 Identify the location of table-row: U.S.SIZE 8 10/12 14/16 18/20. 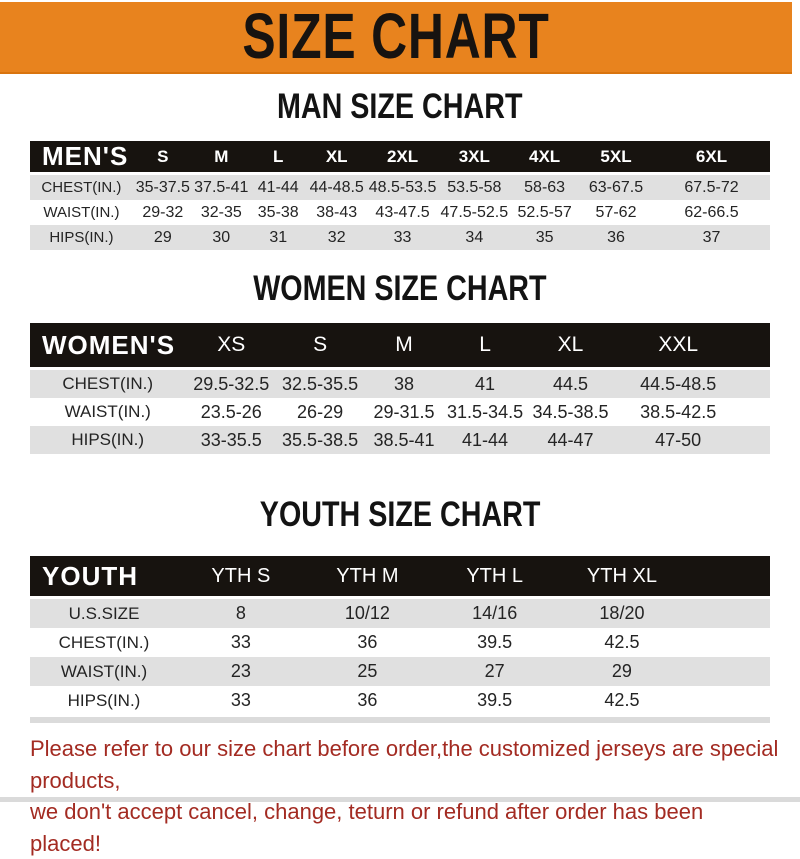
(400, 613).